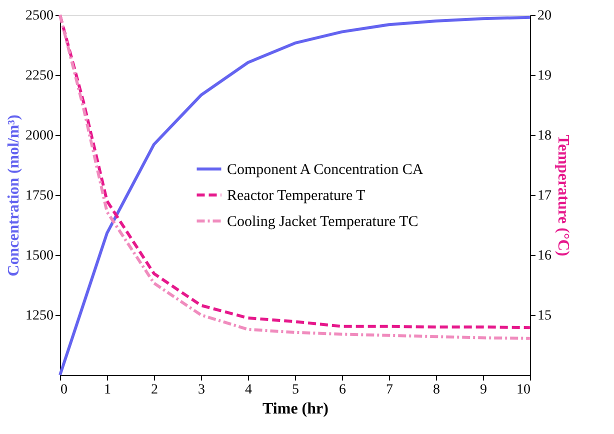  Describe the element at coordinates (325, 170) in the screenshot. I see `legend-label: Component A Concentration CA` at that location.